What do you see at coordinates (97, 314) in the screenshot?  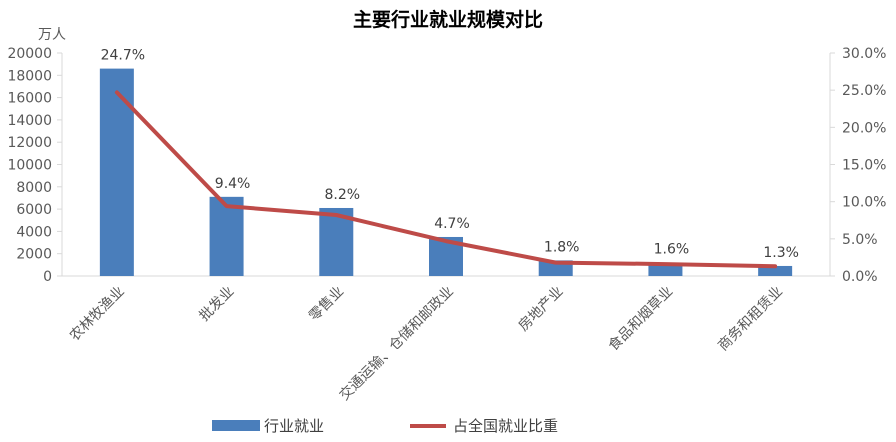 I see `category-label: 农林牧渔业` at bounding box center [97, 314].